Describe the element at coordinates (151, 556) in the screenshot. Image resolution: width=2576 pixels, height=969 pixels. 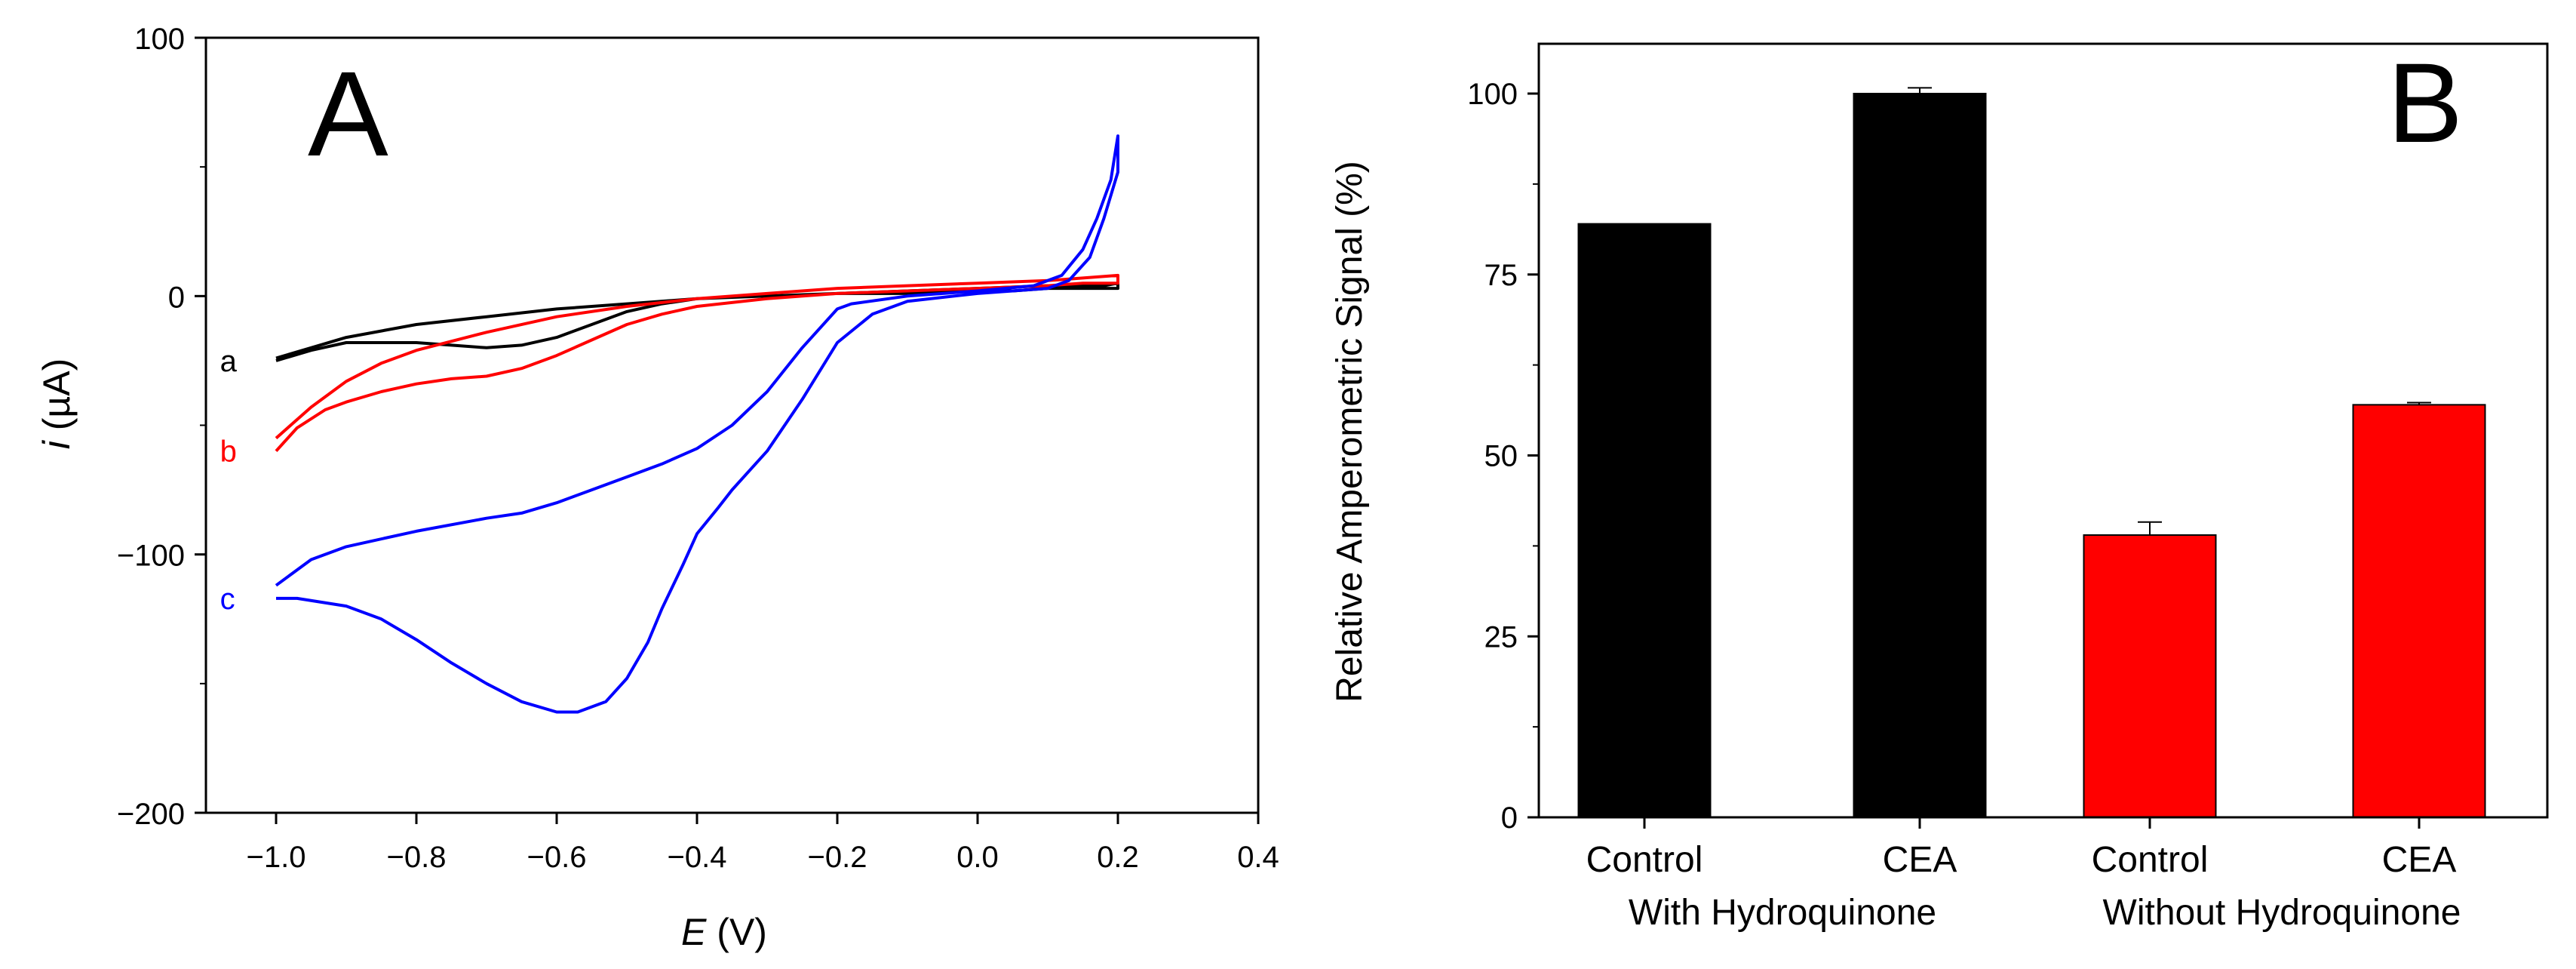
I see `y-tick-label: −100` at that location.